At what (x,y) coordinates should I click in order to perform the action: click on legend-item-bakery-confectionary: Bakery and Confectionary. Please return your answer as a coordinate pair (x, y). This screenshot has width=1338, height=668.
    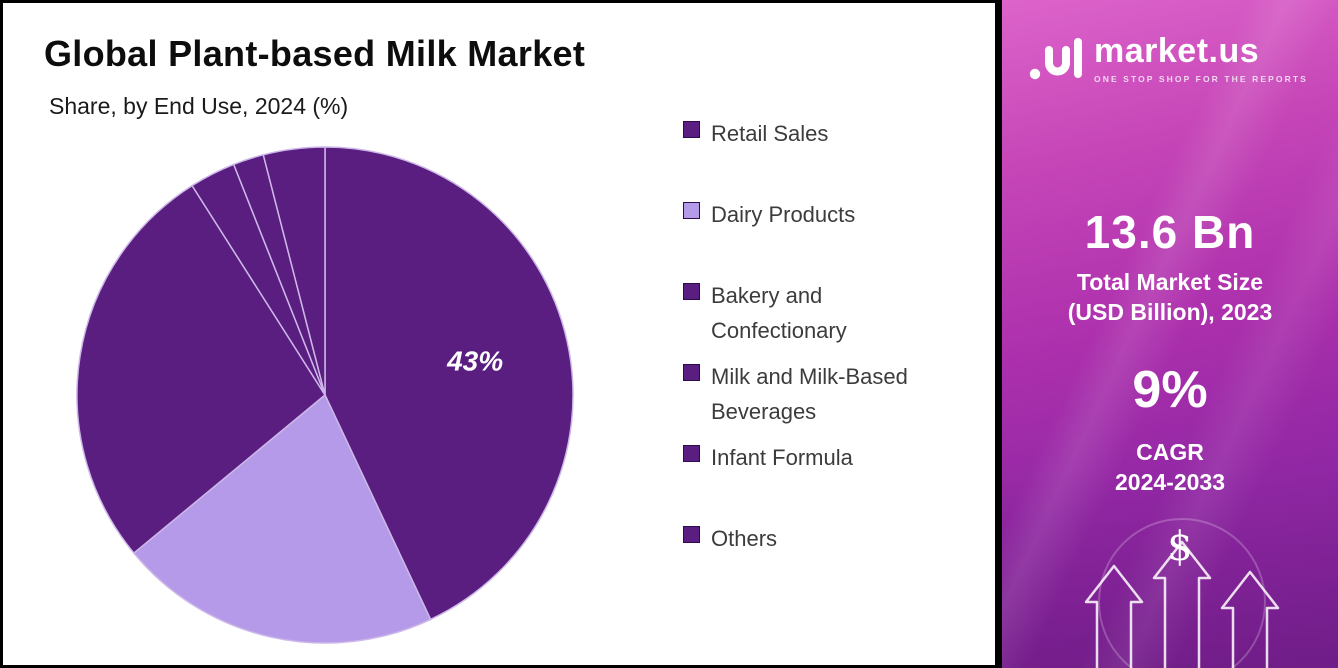
    Looking at the image, I should click on (833, 318).